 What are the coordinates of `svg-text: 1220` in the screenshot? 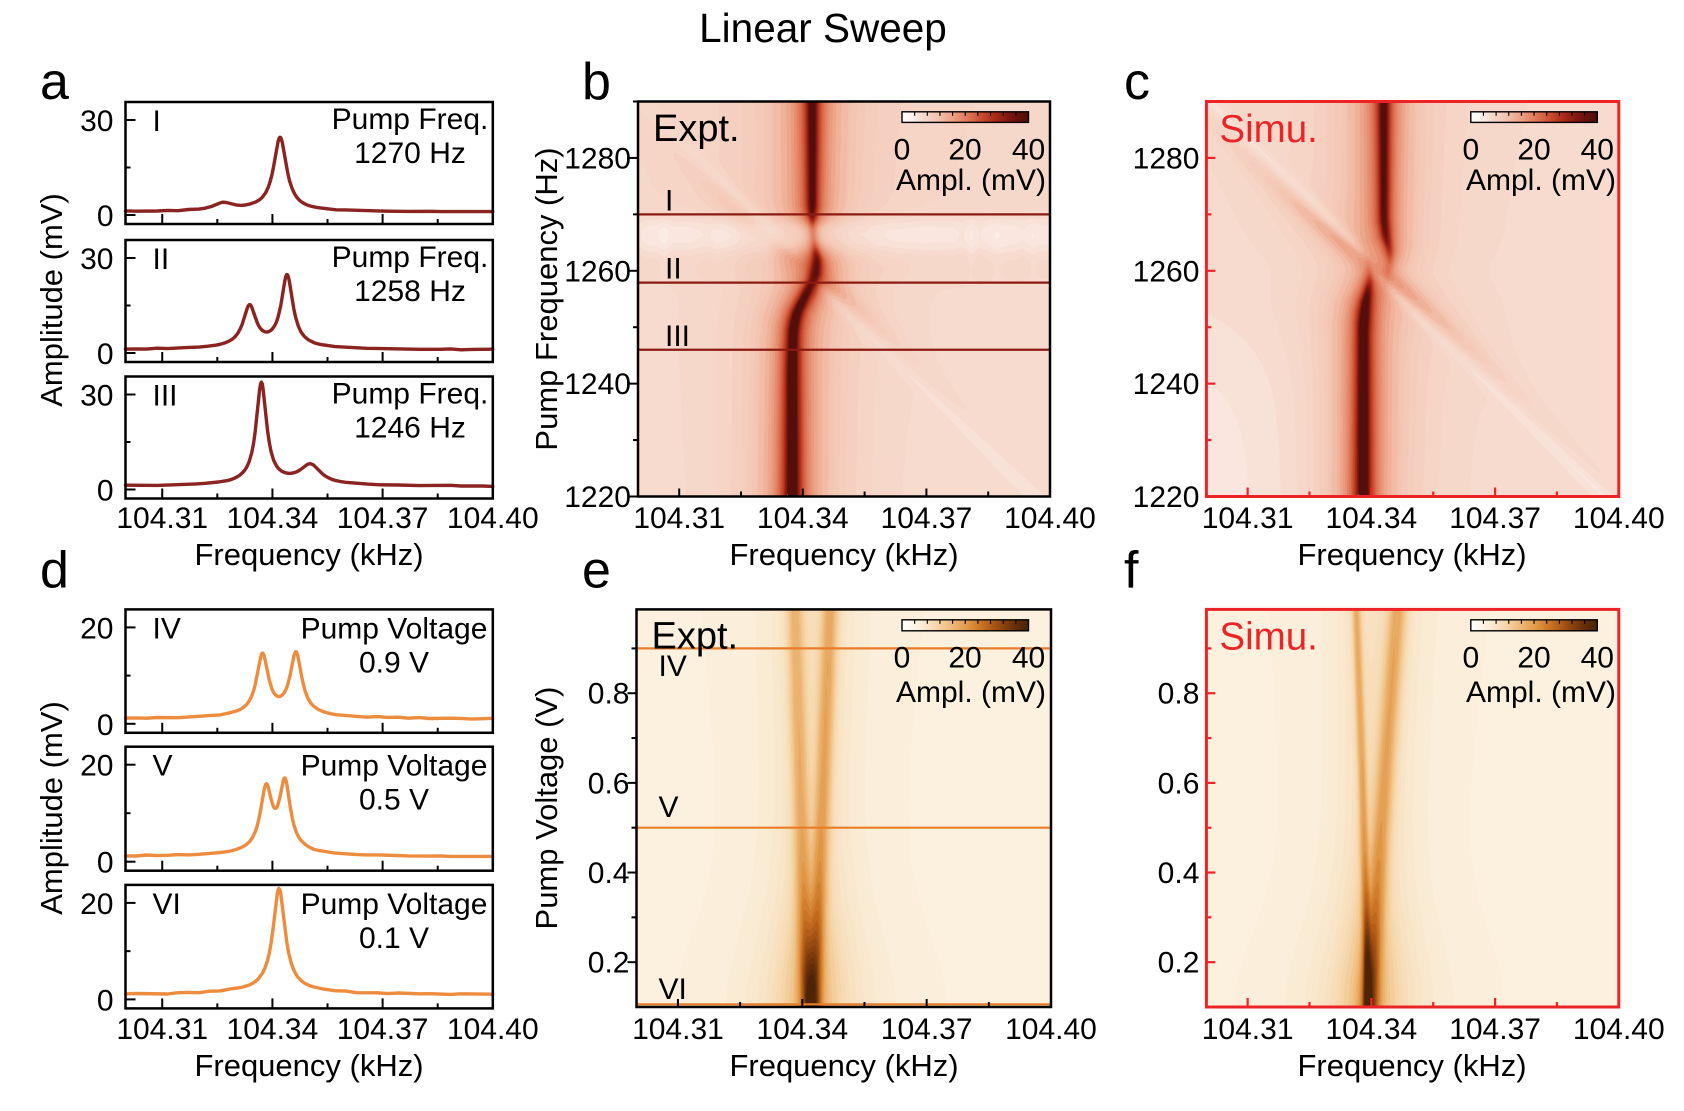 It's located at (597, 497).